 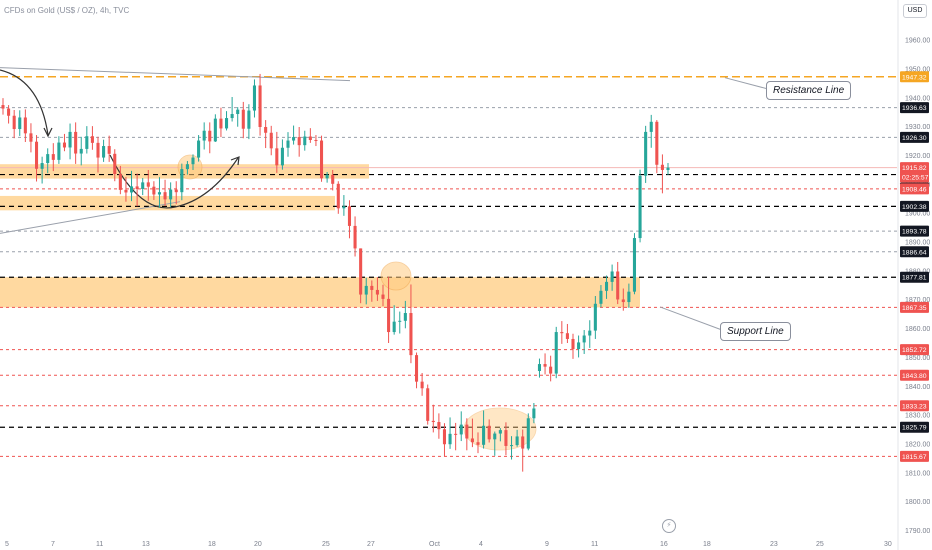 I want to click on currency-button: USD, so click(x=915, y=11).